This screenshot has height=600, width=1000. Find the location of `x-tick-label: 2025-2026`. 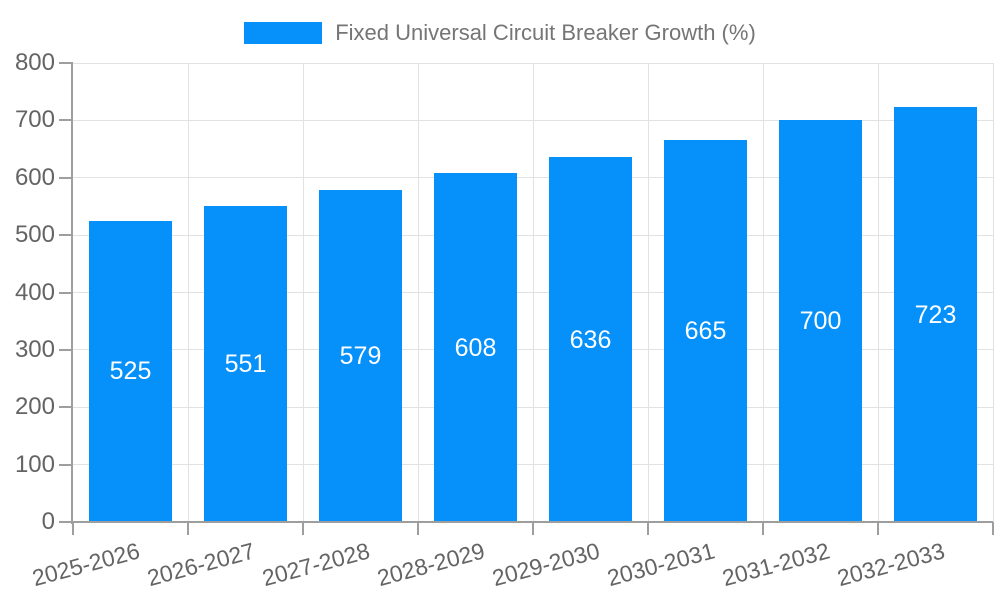

x-tick-label: 2025-2026 is located at coordinates (85, 564).